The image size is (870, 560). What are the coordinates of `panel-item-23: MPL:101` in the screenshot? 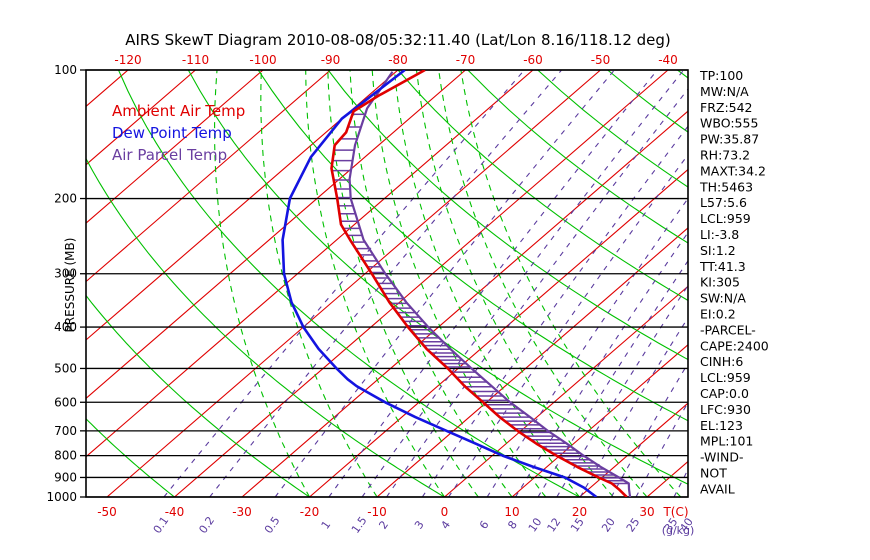 It's located at (726, 441).